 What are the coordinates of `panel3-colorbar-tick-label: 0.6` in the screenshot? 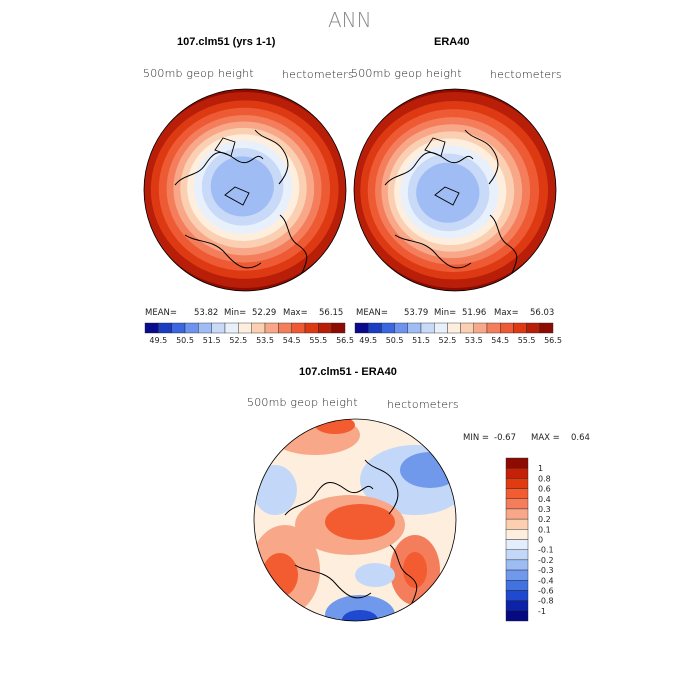 It's located at (544, 489).